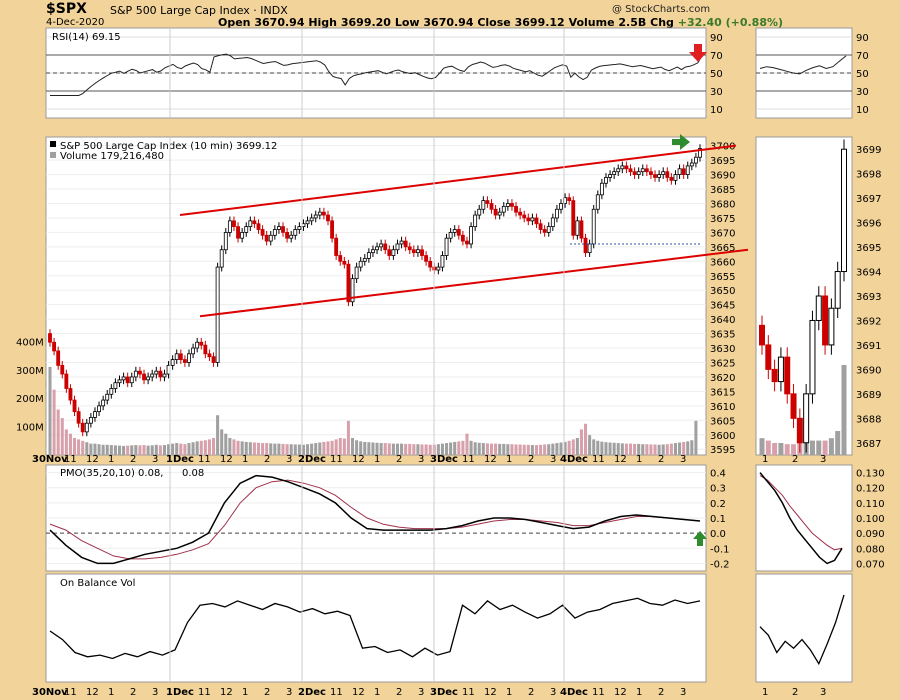 The width and height of the screenshot is (900, 700). What do you see at coordinates (722, 363) in the screenshot?
I see `price-axis-label: 3625` at bounding box center [722, 363].